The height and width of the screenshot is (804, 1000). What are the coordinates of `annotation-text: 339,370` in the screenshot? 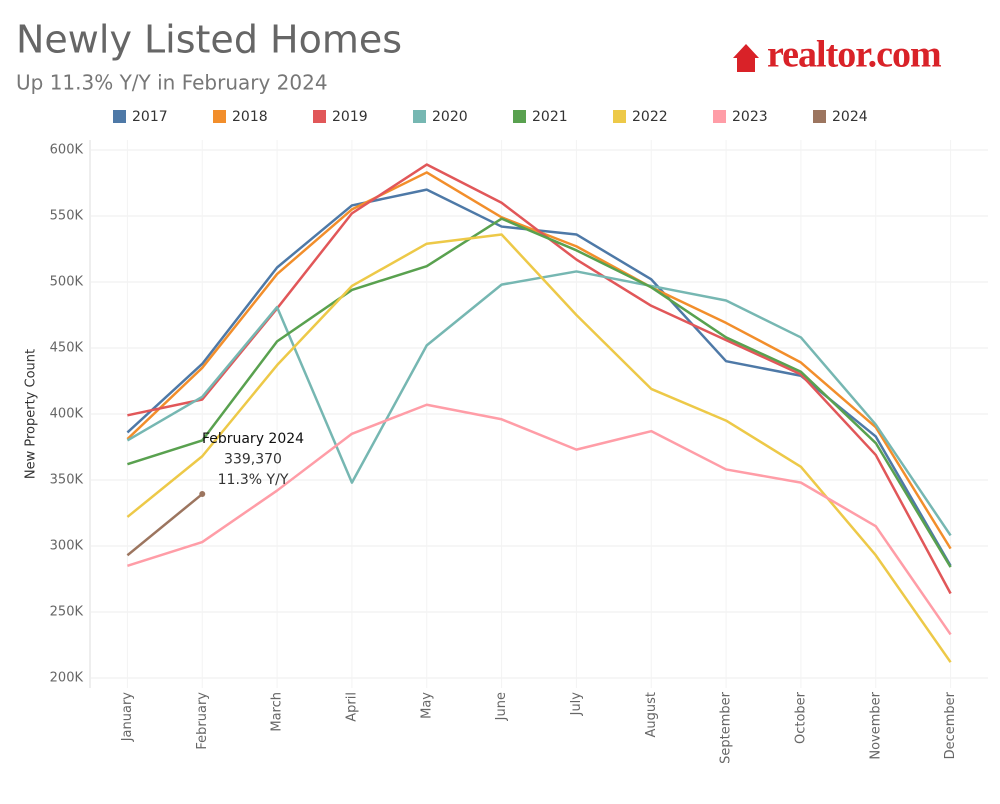 It's located at (253, 460).